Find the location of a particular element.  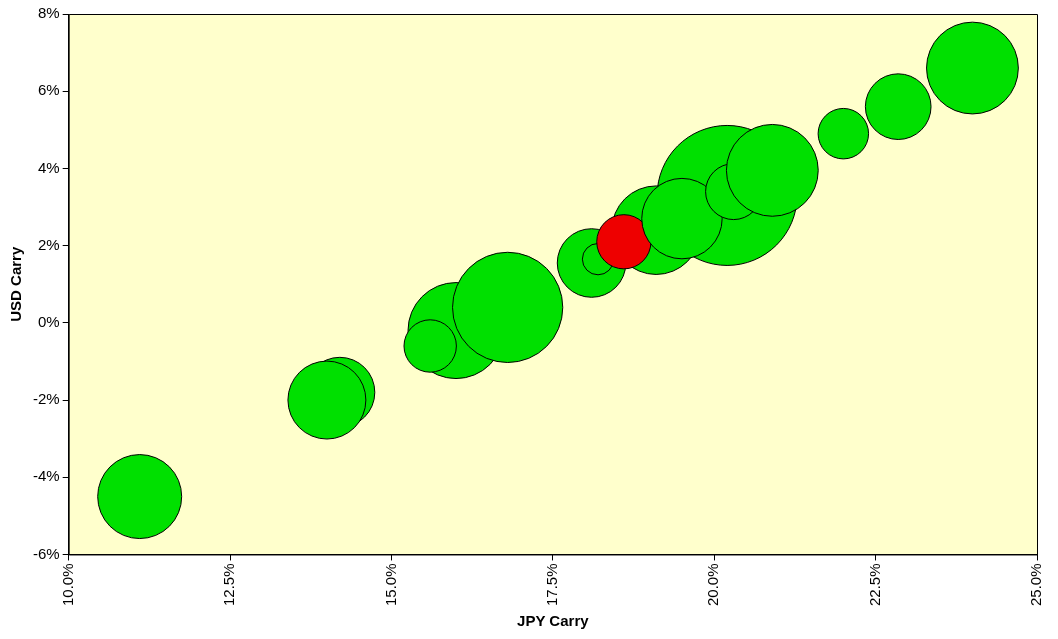

y-axis-title: USD Carry is located at coordinates (16, 284).